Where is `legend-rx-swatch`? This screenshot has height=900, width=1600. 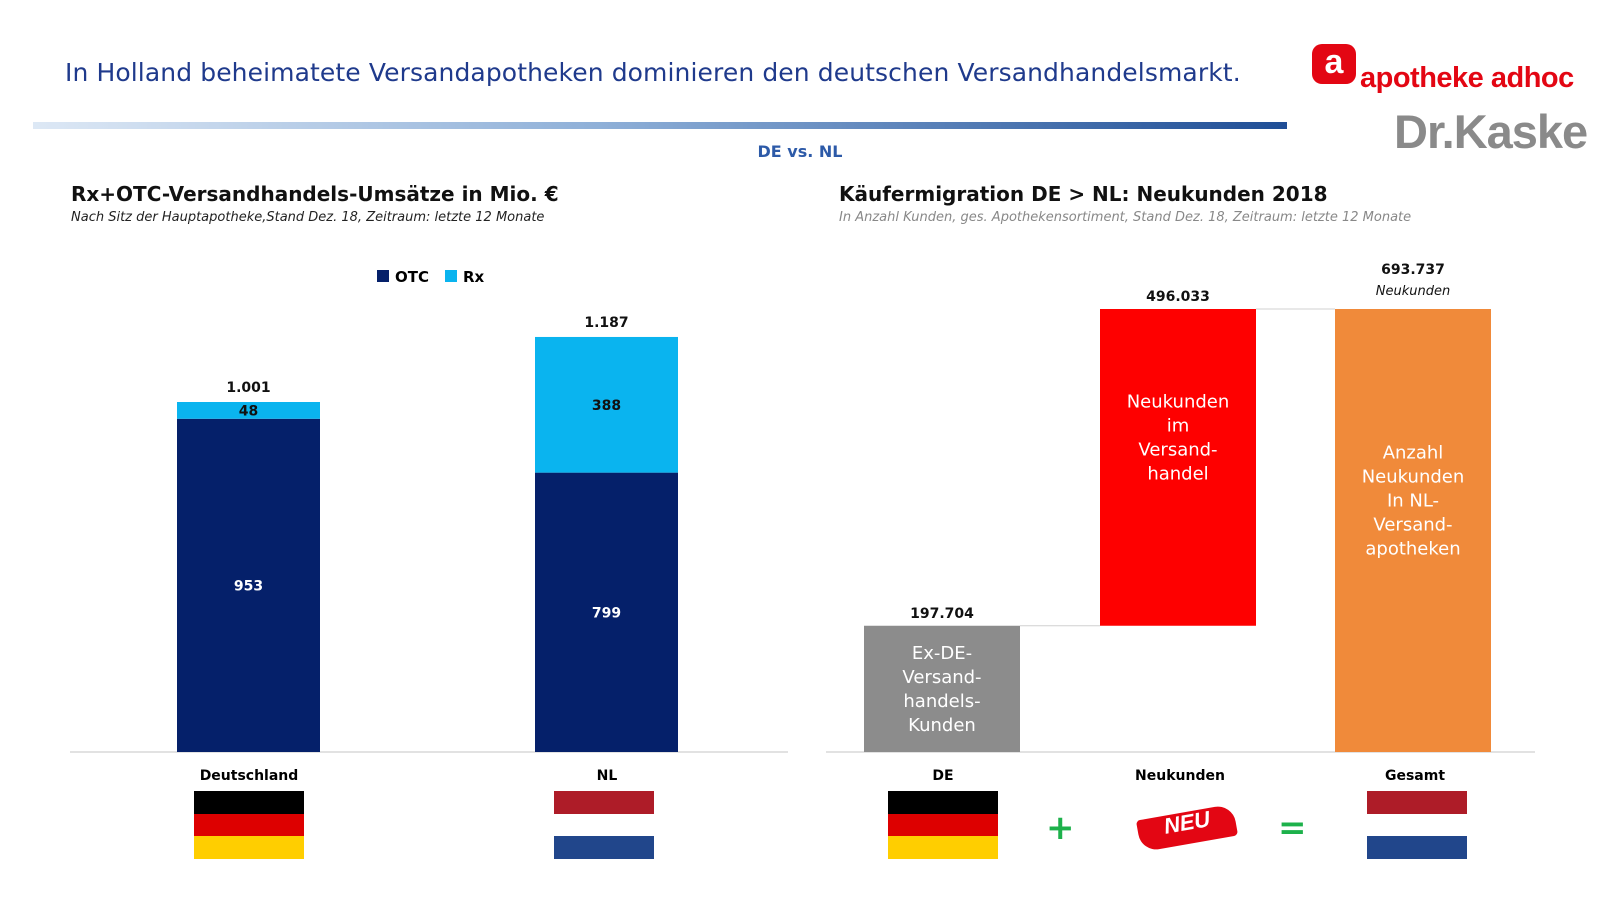
legend-rx-swatch is located at coordinates (451, 276).